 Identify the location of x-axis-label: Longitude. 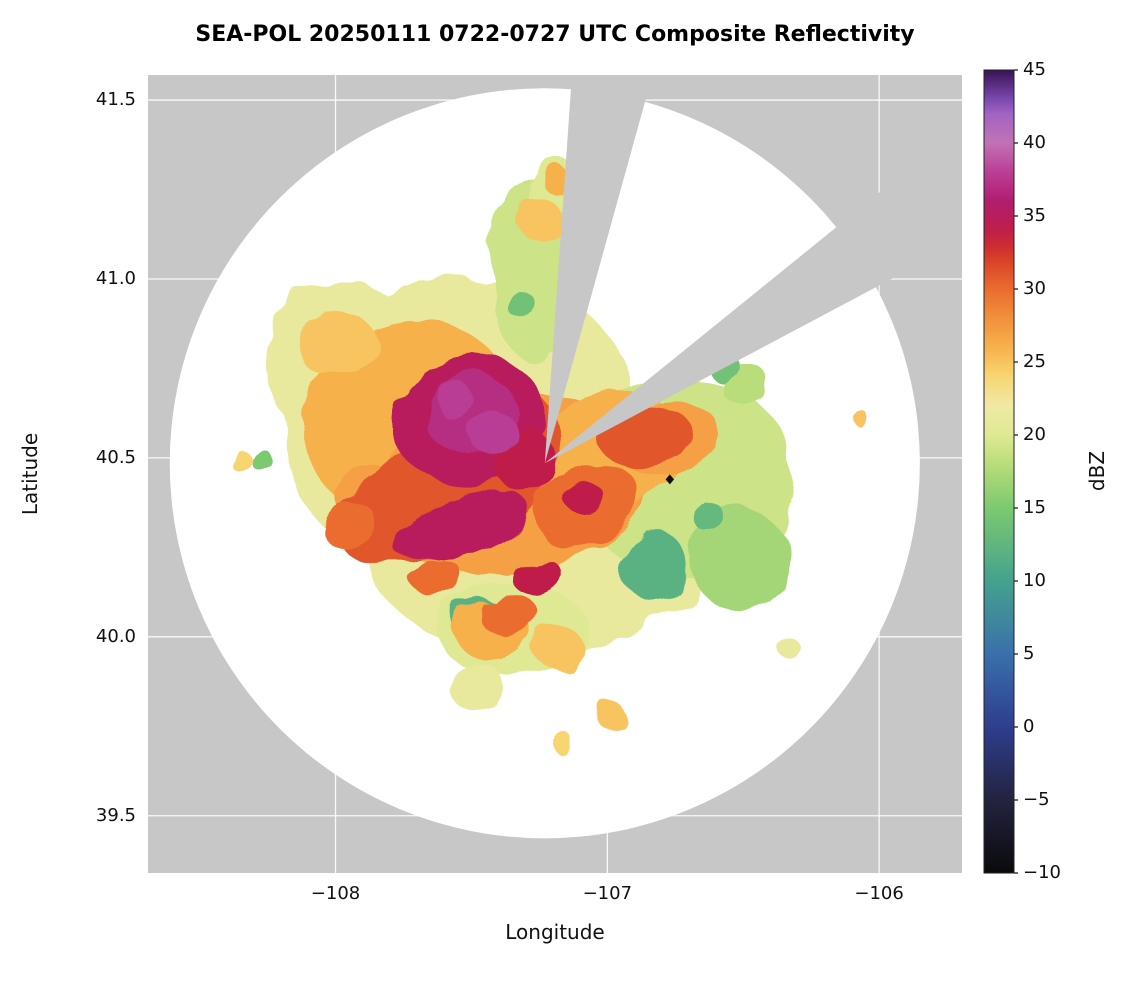
(555, 932).